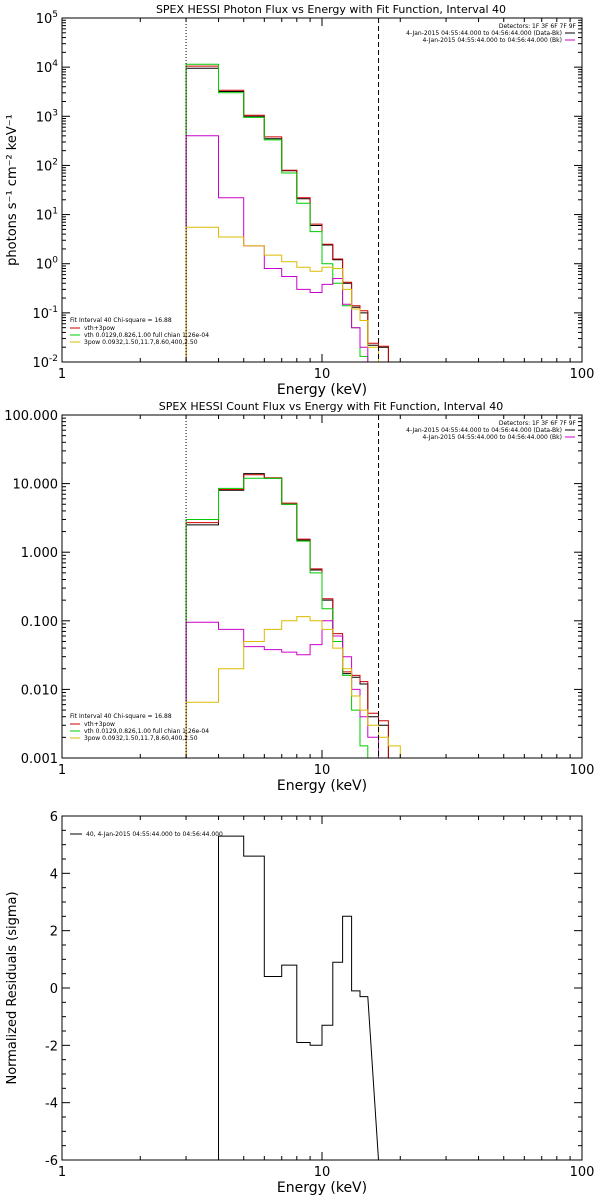 This screenshot has height=1204, width=600. What do you see at coordinates (47, 18) in the screenshot?
I see `y-tick-label: 10⁵` at bounding box center [47, 18].